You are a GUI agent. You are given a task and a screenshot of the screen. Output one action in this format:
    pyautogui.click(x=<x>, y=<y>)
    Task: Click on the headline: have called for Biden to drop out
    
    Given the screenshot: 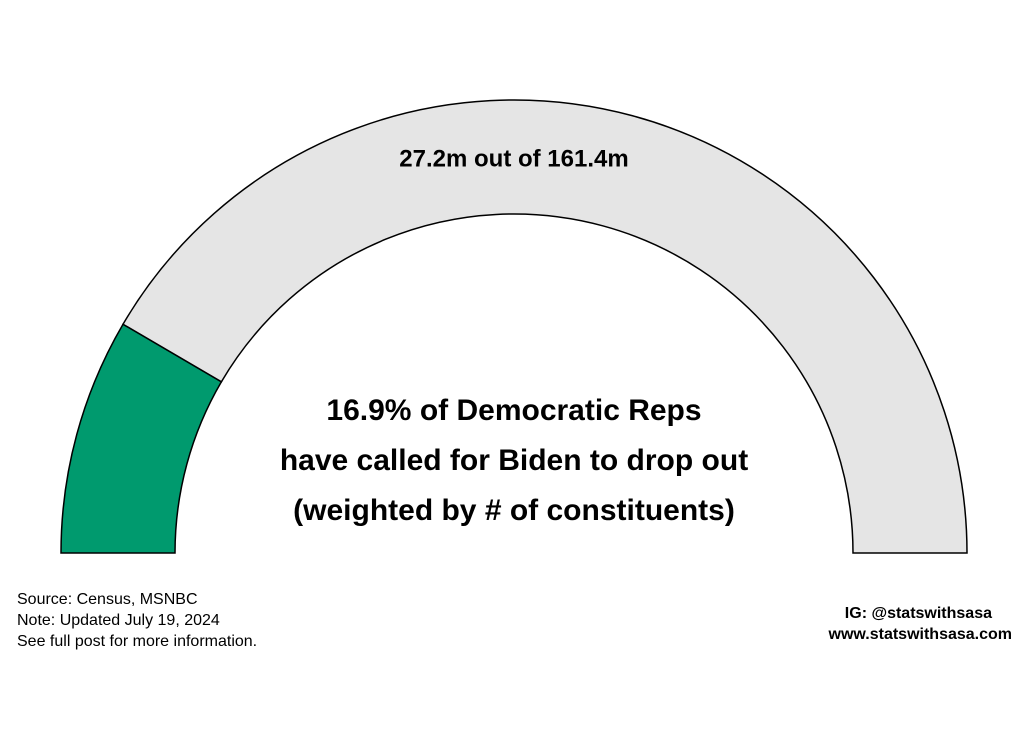 What is the action you would take?
    pyautogui.click(x=514, y=460)
    